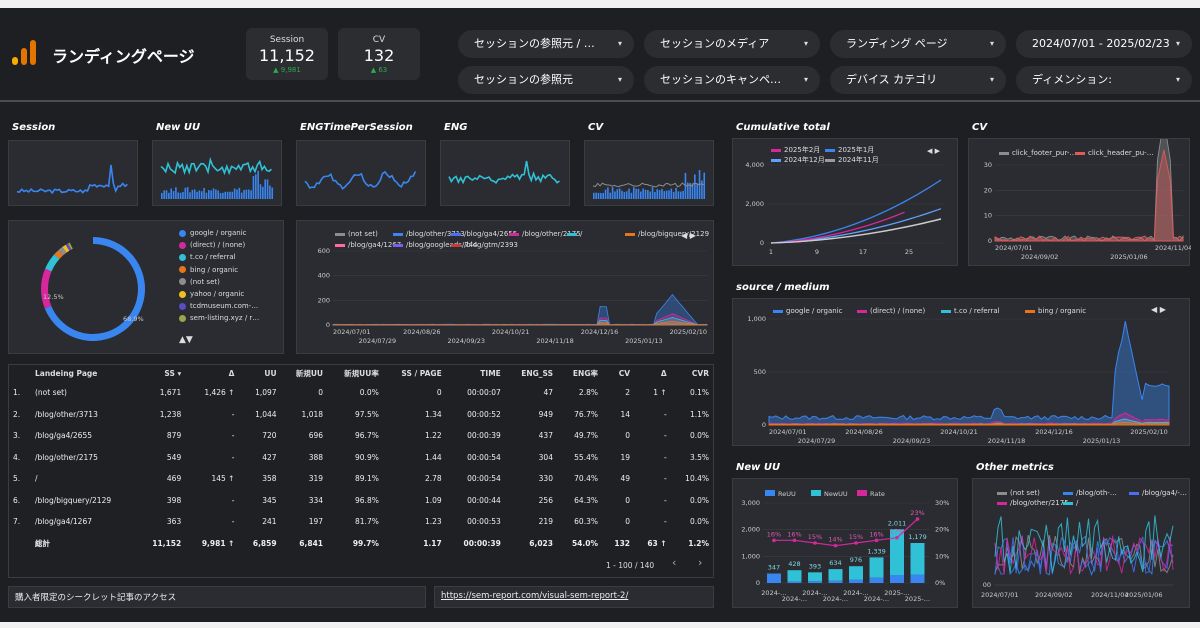 The image size is (1200, 628). What do you see at coordinates (715, 43) in the screenshot?
I see `filter-label: セッションのメディア` at bounding box center [715, 43].